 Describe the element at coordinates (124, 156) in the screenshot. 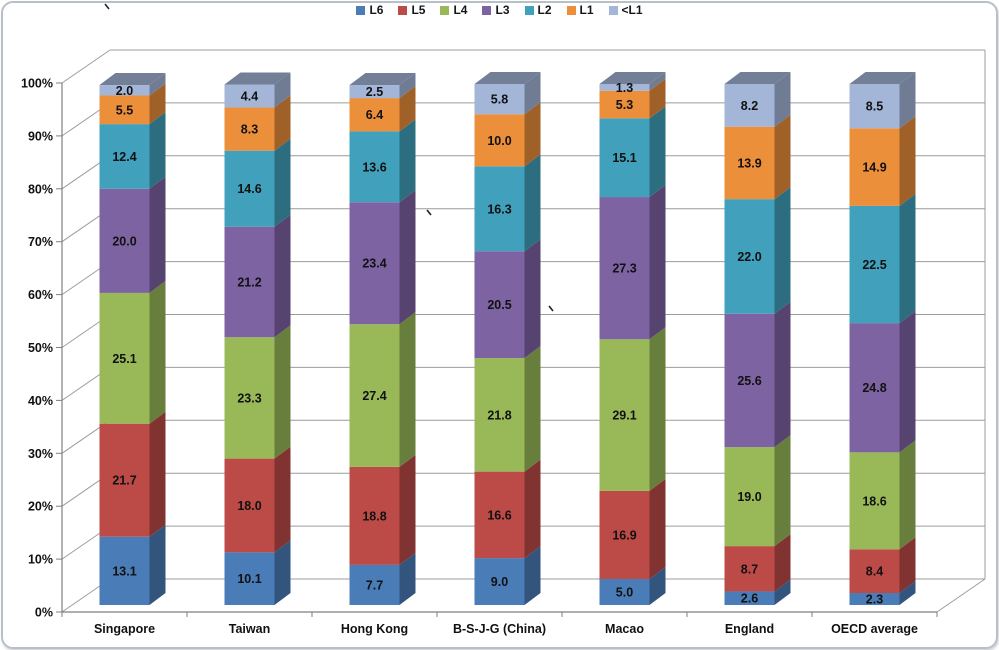

I see `bar-segment-l2-singapore` at that location.